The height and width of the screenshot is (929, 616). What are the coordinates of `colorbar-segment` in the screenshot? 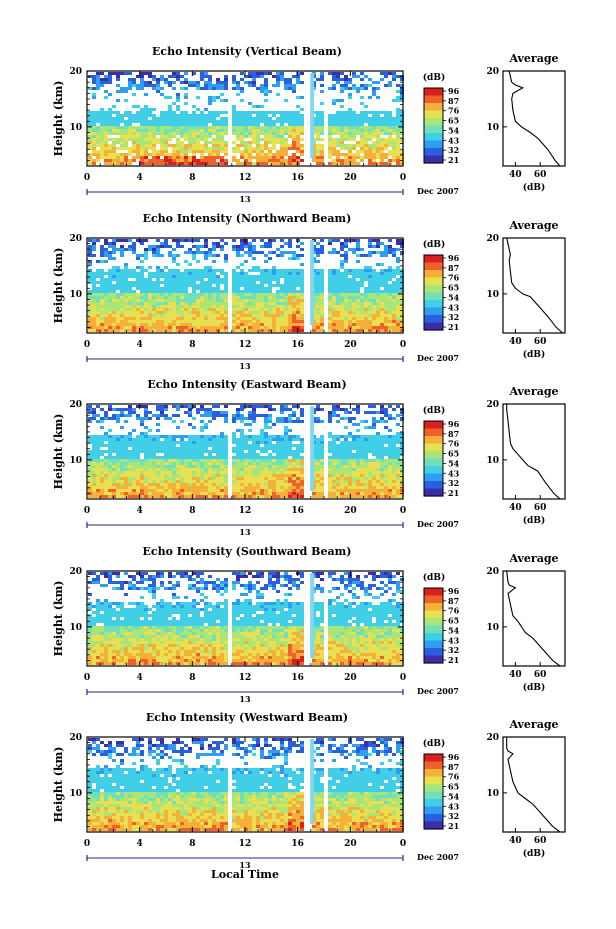 It's located at (433, 274).